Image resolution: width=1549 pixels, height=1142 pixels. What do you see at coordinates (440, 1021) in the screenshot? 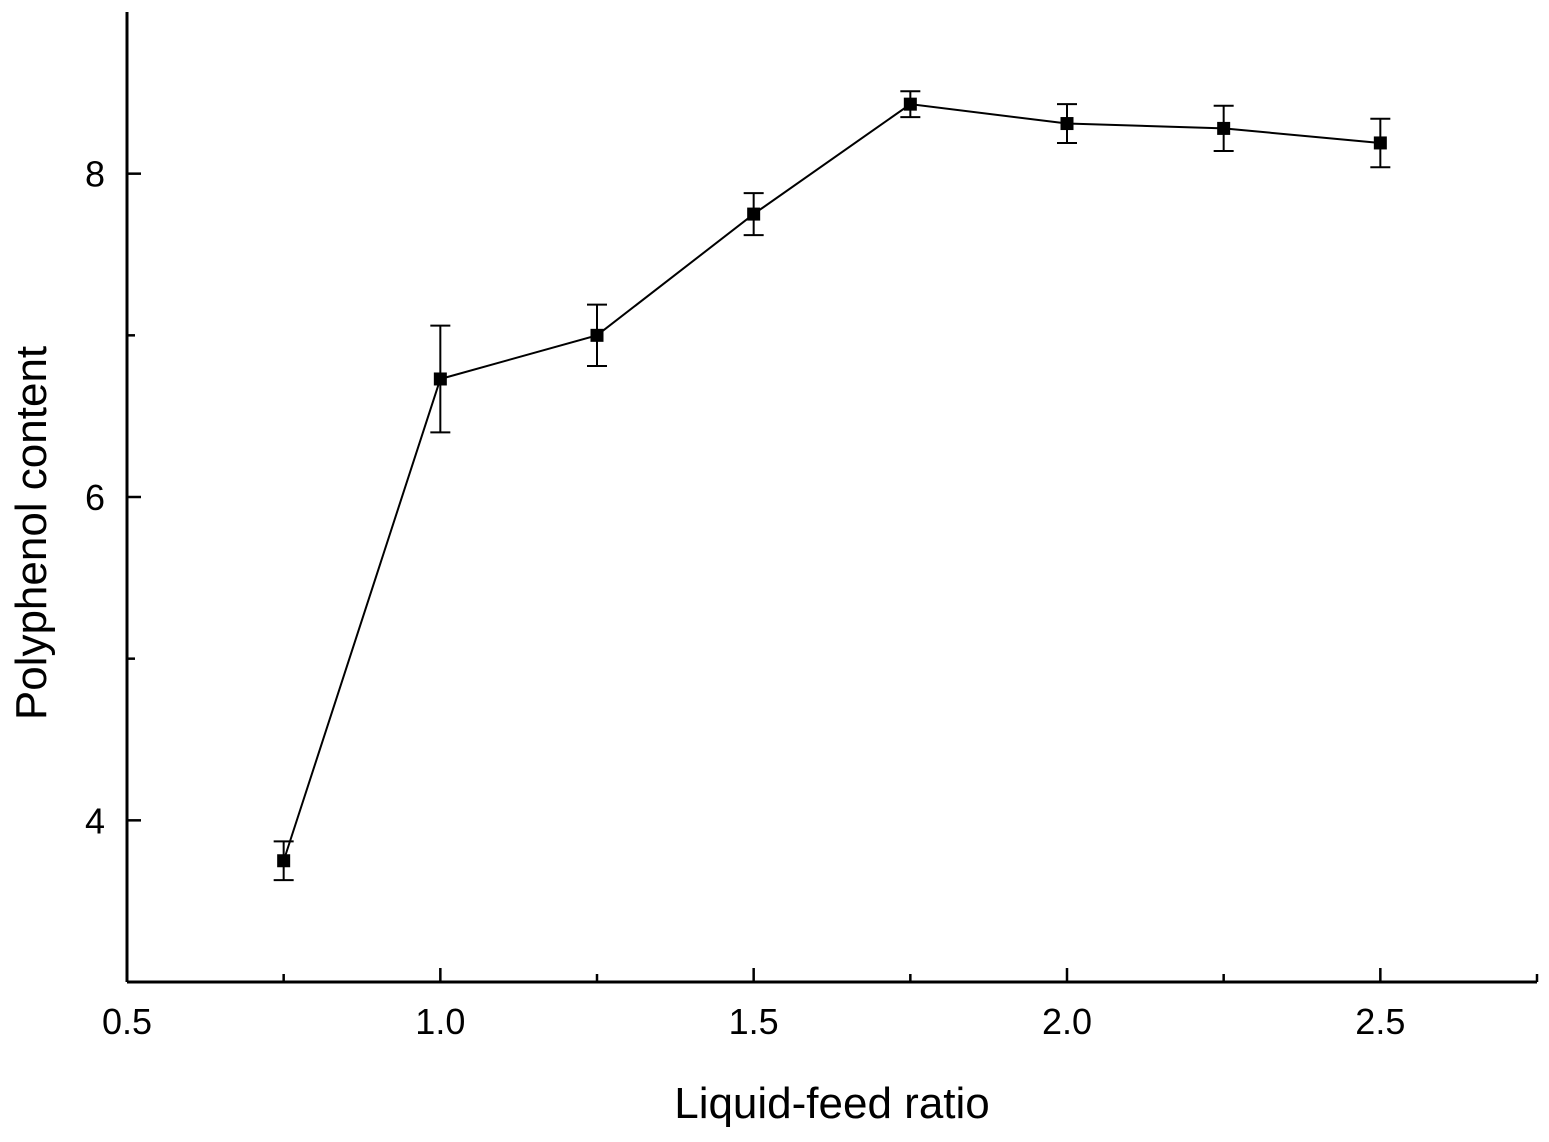
I see `x-tick-label: 1.0` at bounding box center [440, 1021].